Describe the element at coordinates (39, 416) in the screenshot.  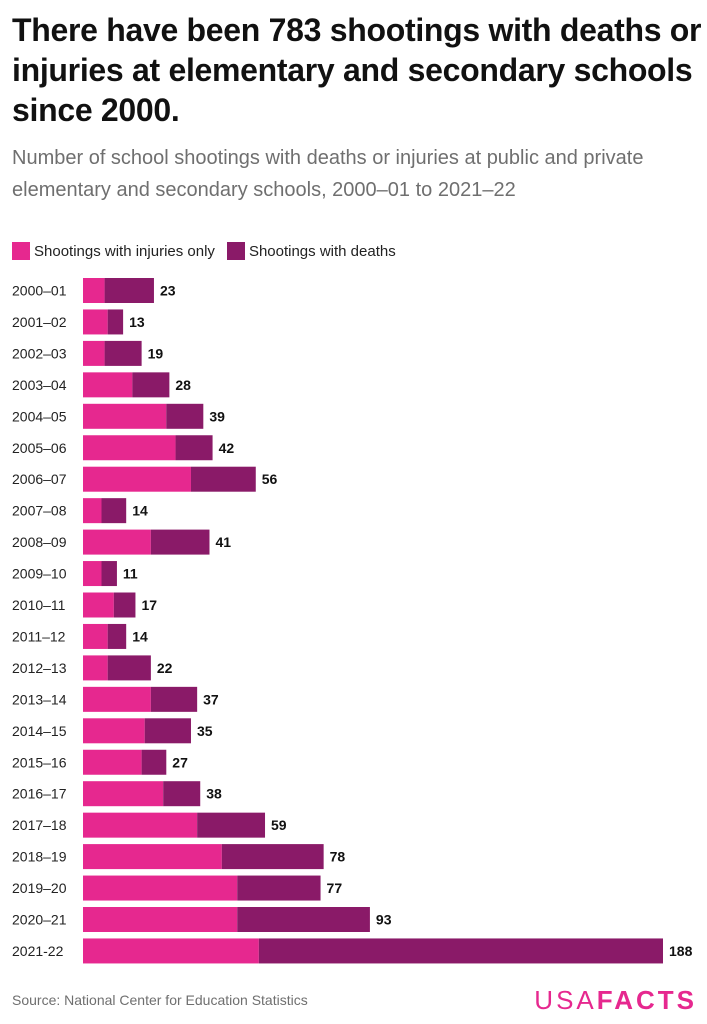
I see `category-label: 2004–05` at that location.